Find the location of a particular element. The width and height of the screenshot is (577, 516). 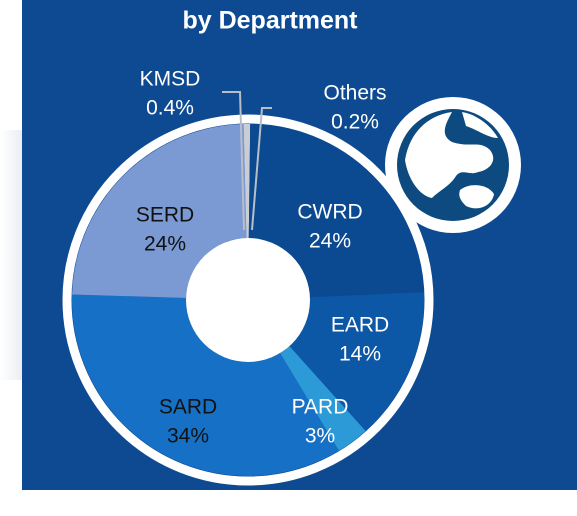

globe-icon is located at coordinates (453, 165).